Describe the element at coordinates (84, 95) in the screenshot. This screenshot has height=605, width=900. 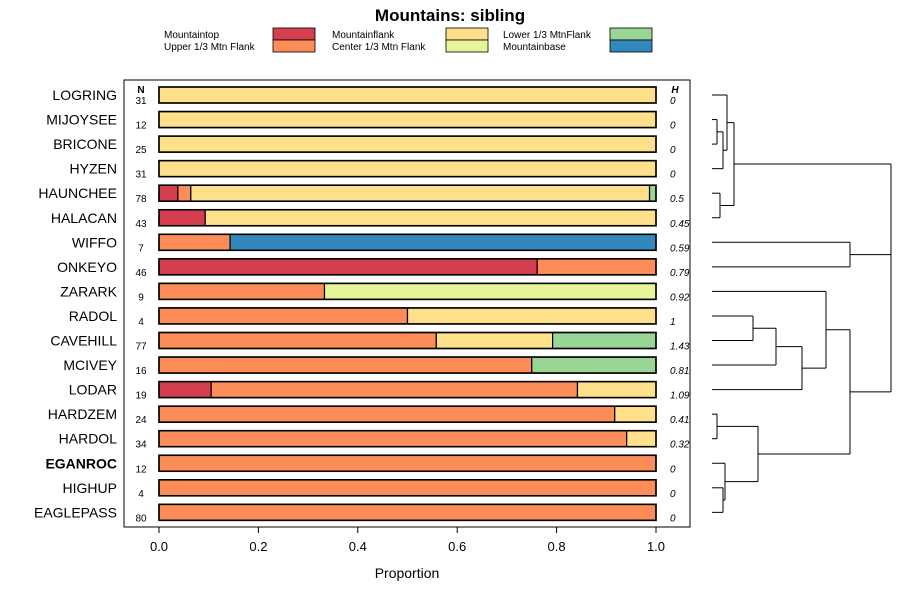
I see `row-label: LOGRING` at that location.